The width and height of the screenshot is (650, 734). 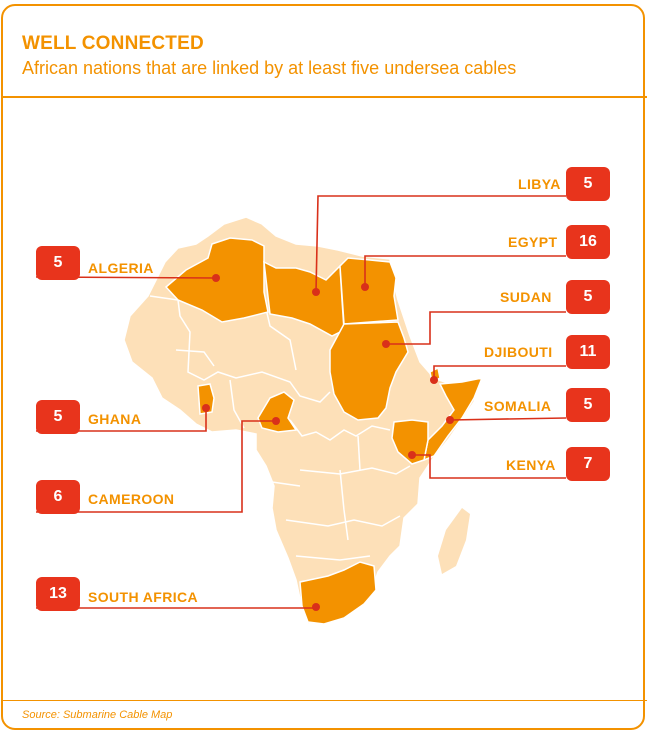 What do you see at coordinates (206, 408) in the screenshot?
I see `location-dot-ghana` at bounding box center [206, 408].